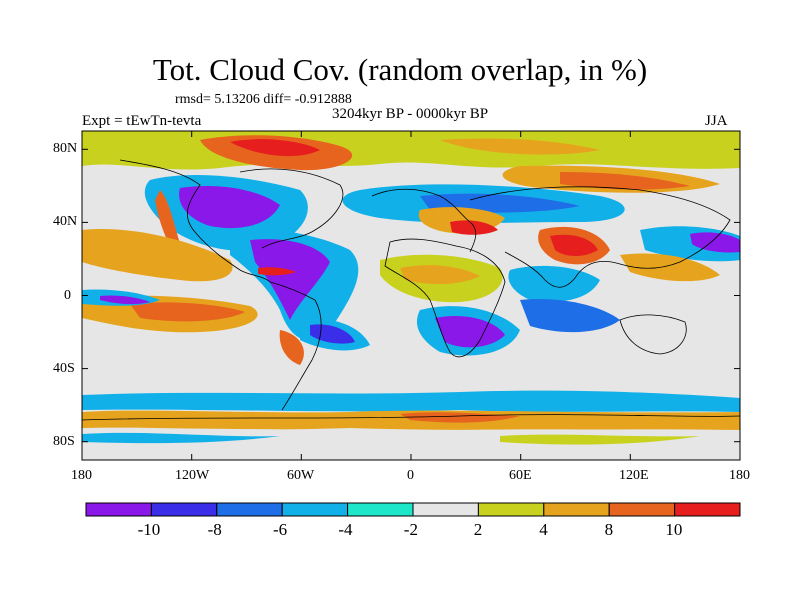 This screenshot has height=600, width=800. Describe the element at coordinates (149, 529) in the screenshot. I see `colorbar-label: -10` at that location.